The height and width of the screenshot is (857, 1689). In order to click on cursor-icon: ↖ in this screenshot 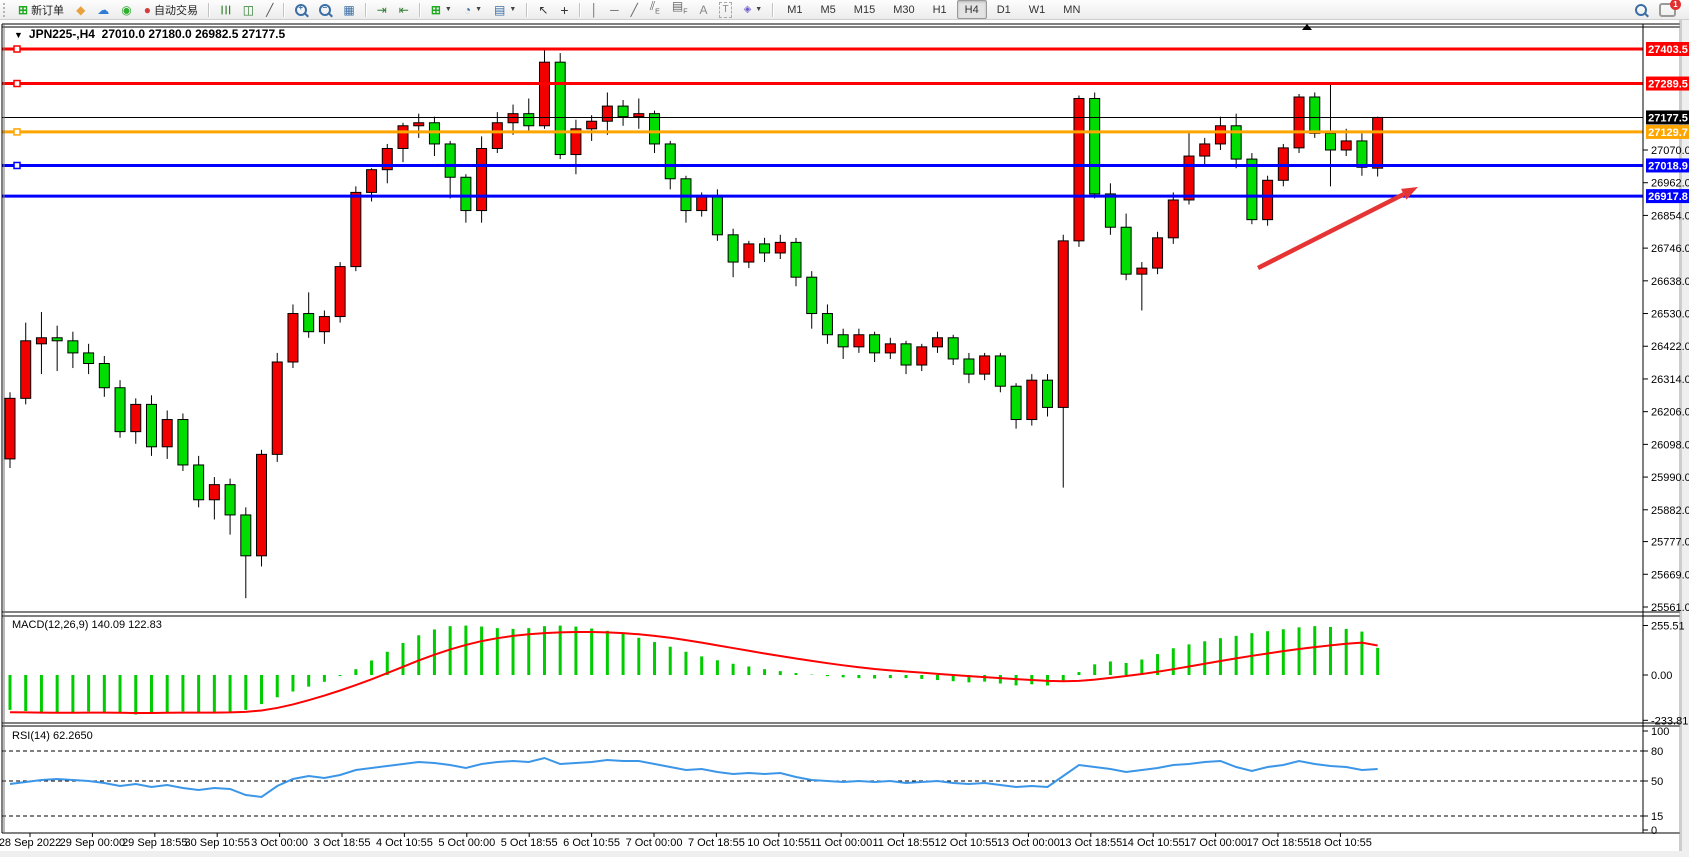, I will do `click(543, 9)`.